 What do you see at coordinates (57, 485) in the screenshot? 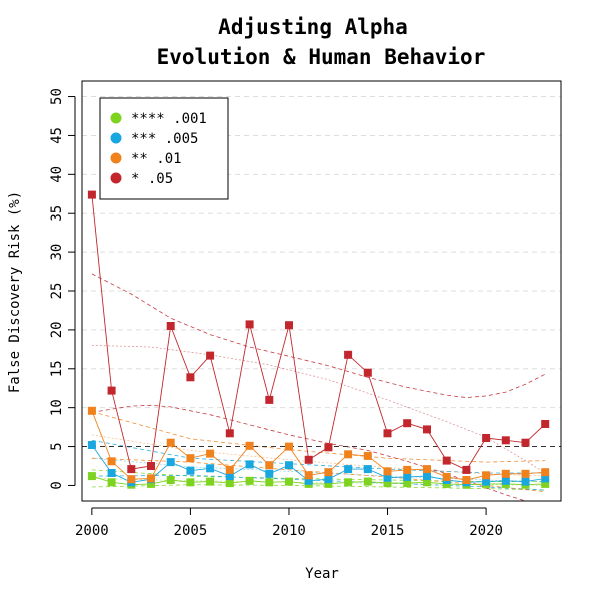
I see `y-tick-label: 0` at bounding box center [57, 485].